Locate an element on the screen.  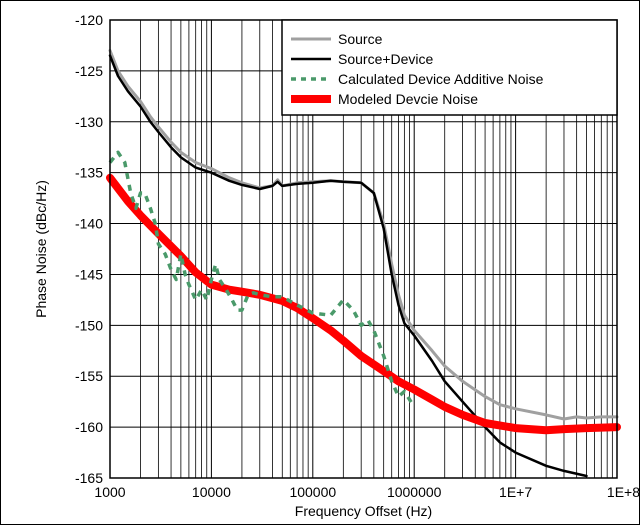
y-tick-label: -130 is located at coordinates (89, 122).